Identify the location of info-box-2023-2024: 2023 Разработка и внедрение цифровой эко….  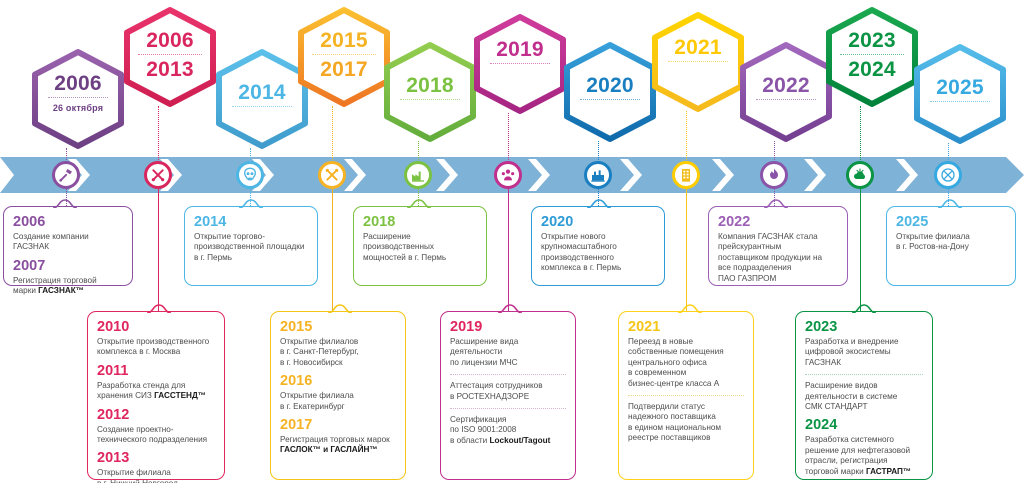
(864, 392).